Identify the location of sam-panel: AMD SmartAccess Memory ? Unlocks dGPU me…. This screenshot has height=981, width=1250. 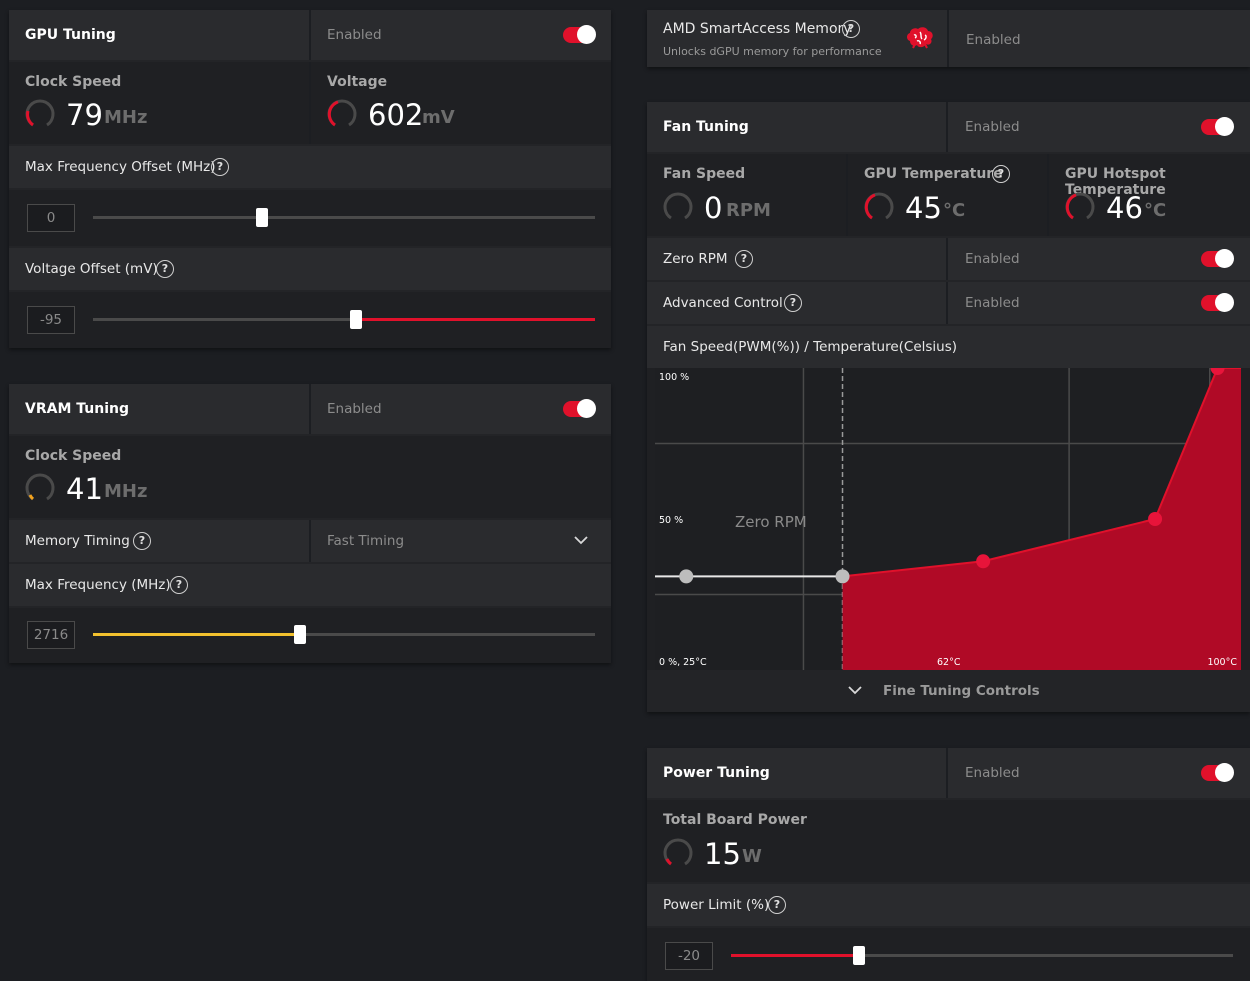
(948, 38).